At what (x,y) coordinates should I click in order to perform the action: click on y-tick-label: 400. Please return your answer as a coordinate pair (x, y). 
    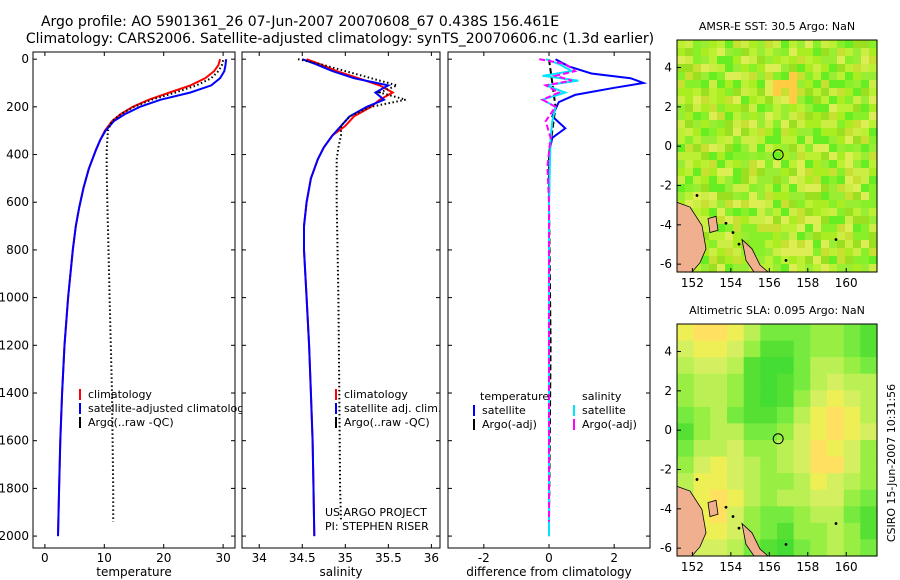
    Looking at the image, I should click on (17, 155).